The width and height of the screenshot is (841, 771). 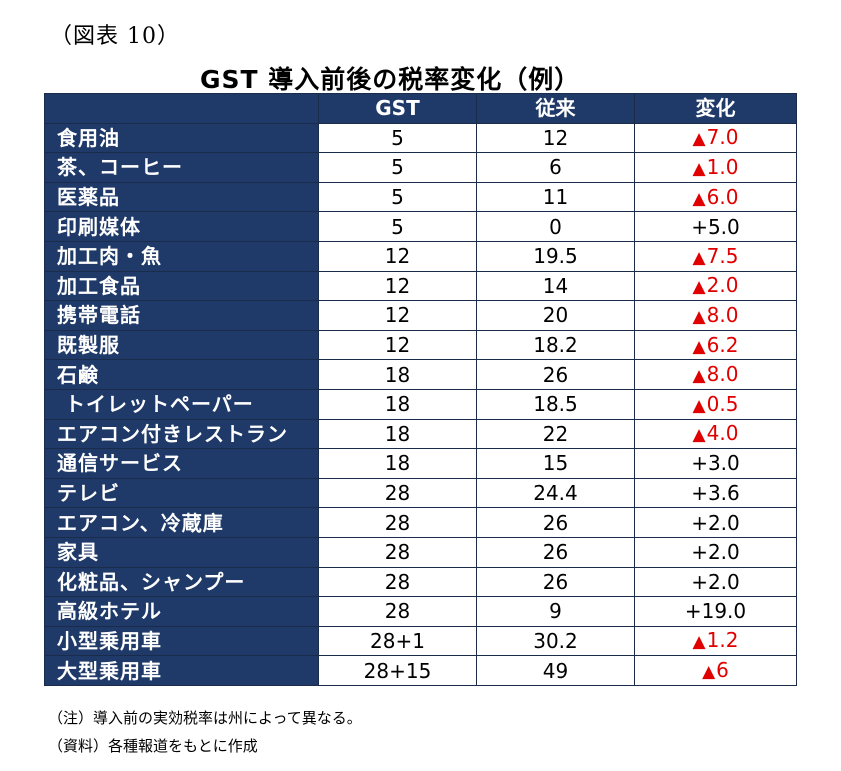 I want to click on change-value: +5.0, so click(x=715, y=226).